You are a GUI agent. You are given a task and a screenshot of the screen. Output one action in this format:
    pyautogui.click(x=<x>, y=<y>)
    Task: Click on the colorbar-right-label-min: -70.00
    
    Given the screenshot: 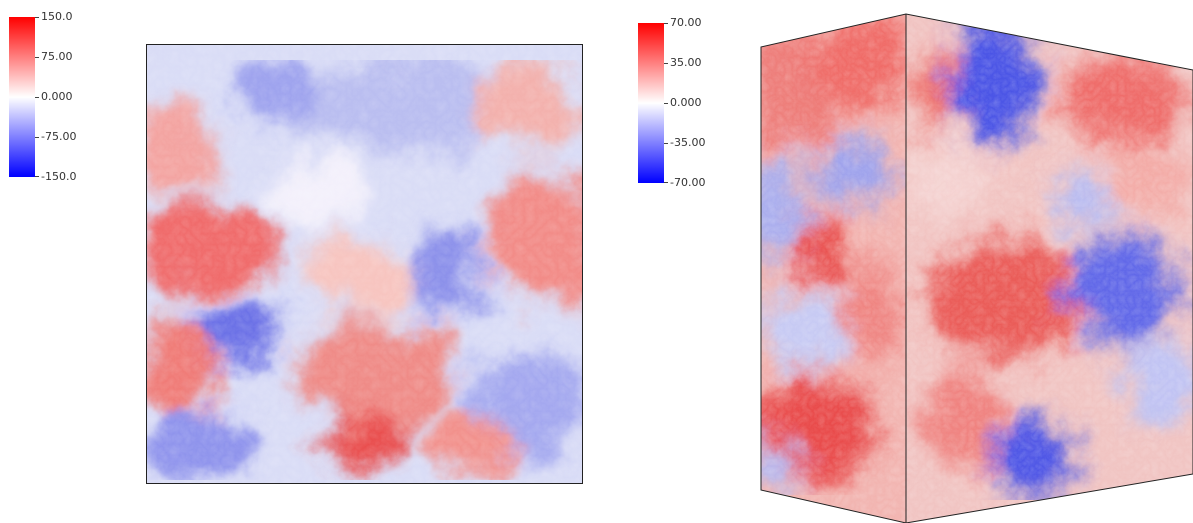 What is the action you would take?
    pyautogui.click(x=688, y=182)
    